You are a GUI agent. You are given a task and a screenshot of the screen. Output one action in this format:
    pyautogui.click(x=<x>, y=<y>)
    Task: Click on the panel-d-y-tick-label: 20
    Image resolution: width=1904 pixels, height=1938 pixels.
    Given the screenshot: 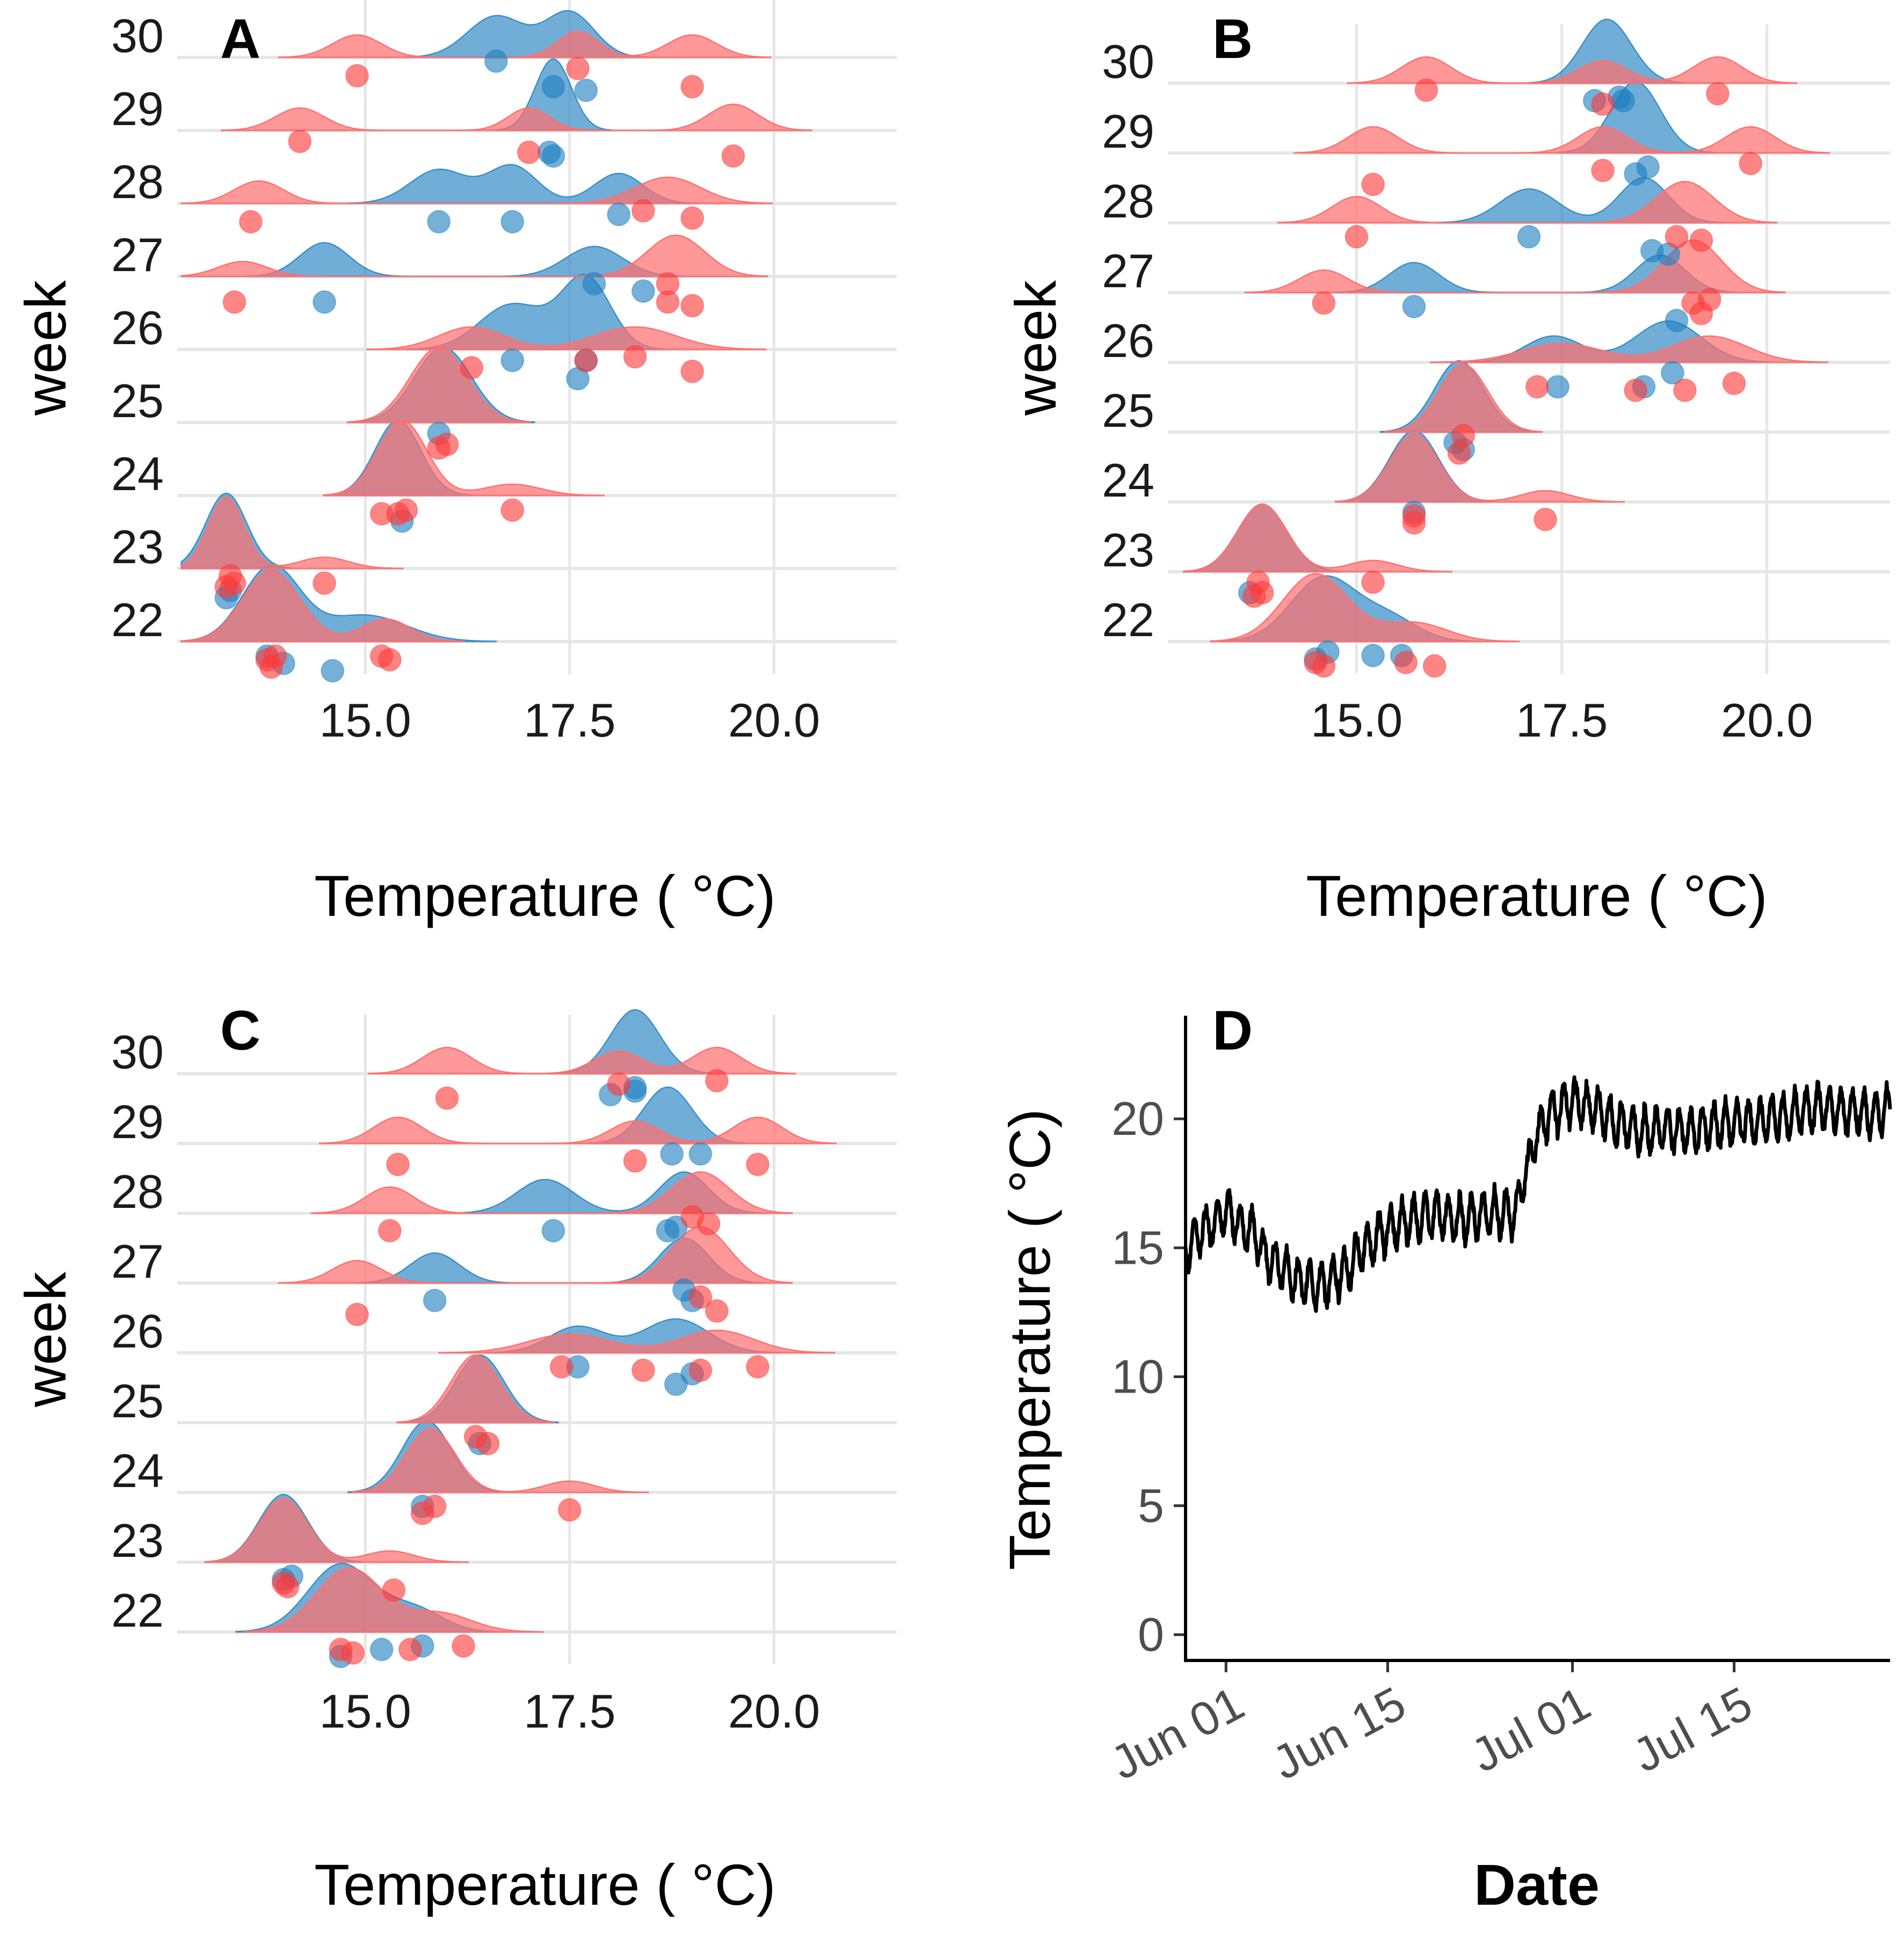 What is the action you would take?
    pyautogui.click(x=1138, y=1118)
    